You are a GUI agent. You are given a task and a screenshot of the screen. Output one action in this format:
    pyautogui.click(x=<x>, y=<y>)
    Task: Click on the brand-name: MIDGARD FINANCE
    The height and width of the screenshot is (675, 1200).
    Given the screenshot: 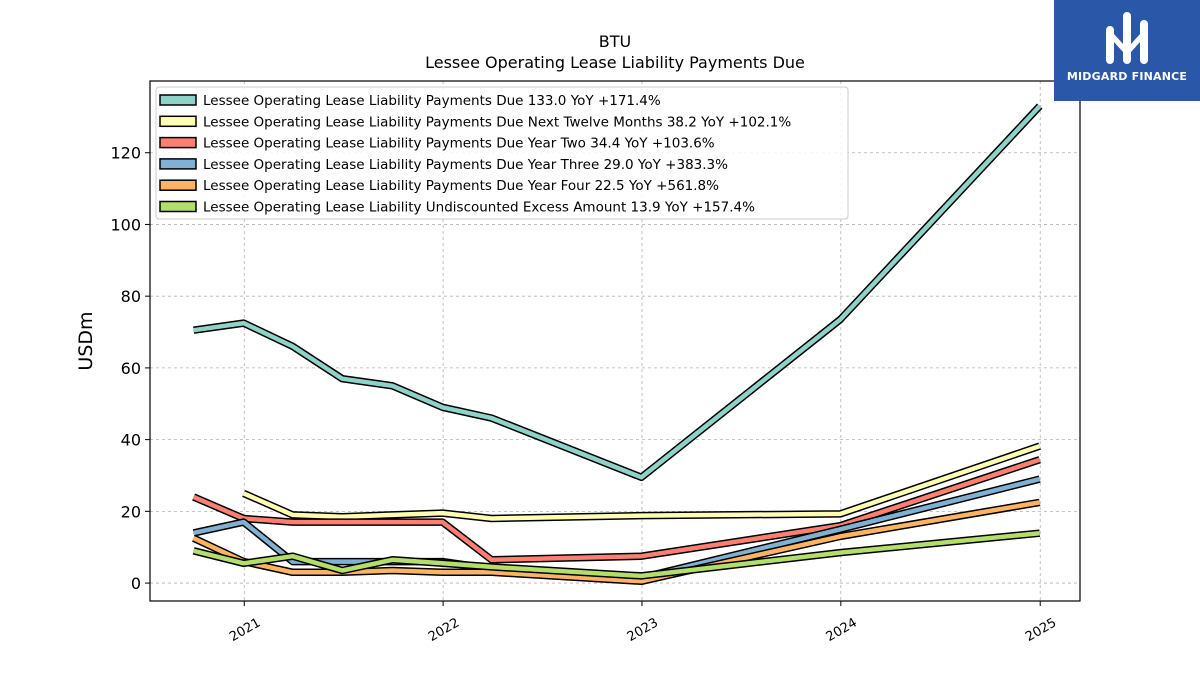 What is the action you would take?
    pyautogui.click(x=1127, y=76)
    